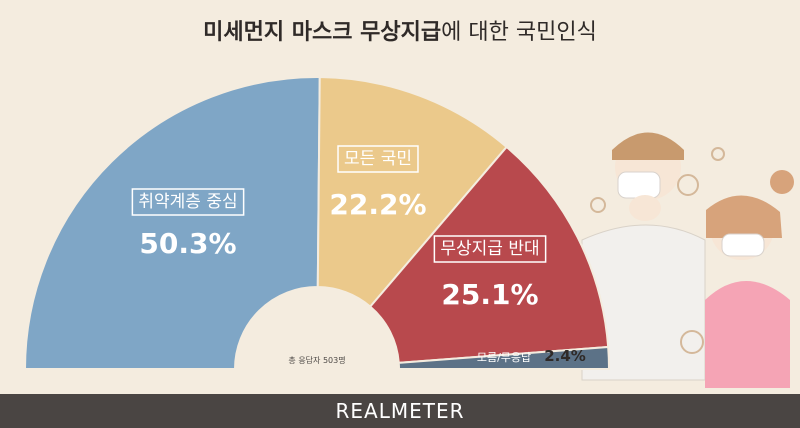 This screenshot has height=428, width=800. Describe the element at coordinates (565, 356) in the screenshot. I see `slice-value-dont-know: 2.4%` at that location.